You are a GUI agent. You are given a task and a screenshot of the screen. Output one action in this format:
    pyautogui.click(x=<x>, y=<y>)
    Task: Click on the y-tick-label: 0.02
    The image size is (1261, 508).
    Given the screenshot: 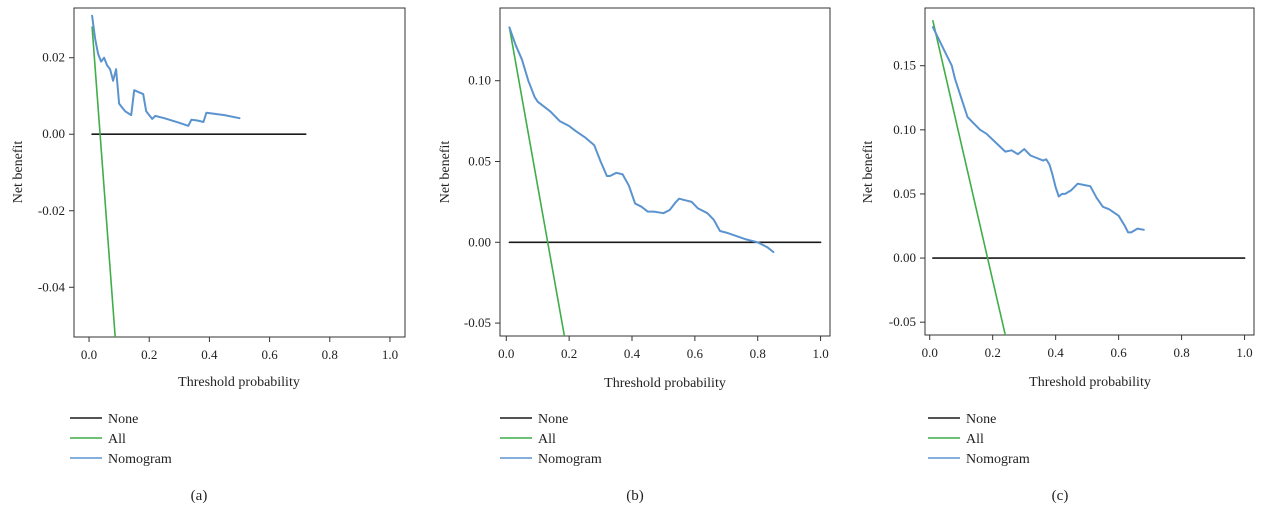 What is the action you would take?
    pyautogui.click(x=53, y=57)
    